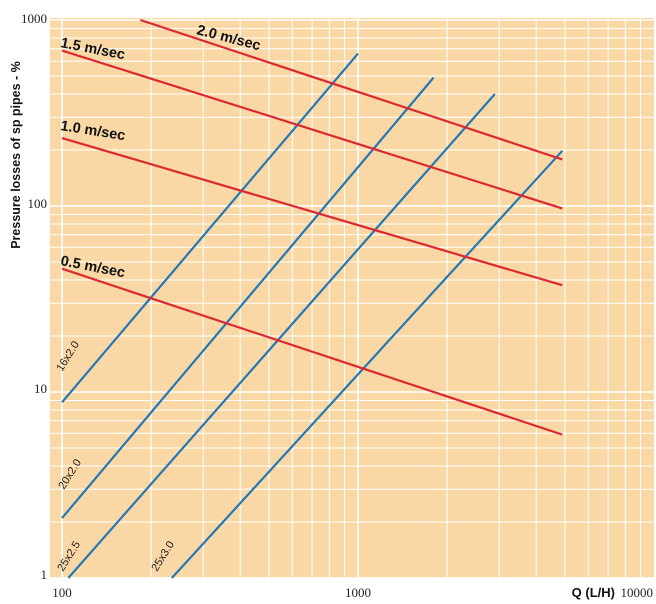 The height and width of the screenshot is (604, 656). I want to click on x-axis-label: Q (L/H), so click(593, 592).